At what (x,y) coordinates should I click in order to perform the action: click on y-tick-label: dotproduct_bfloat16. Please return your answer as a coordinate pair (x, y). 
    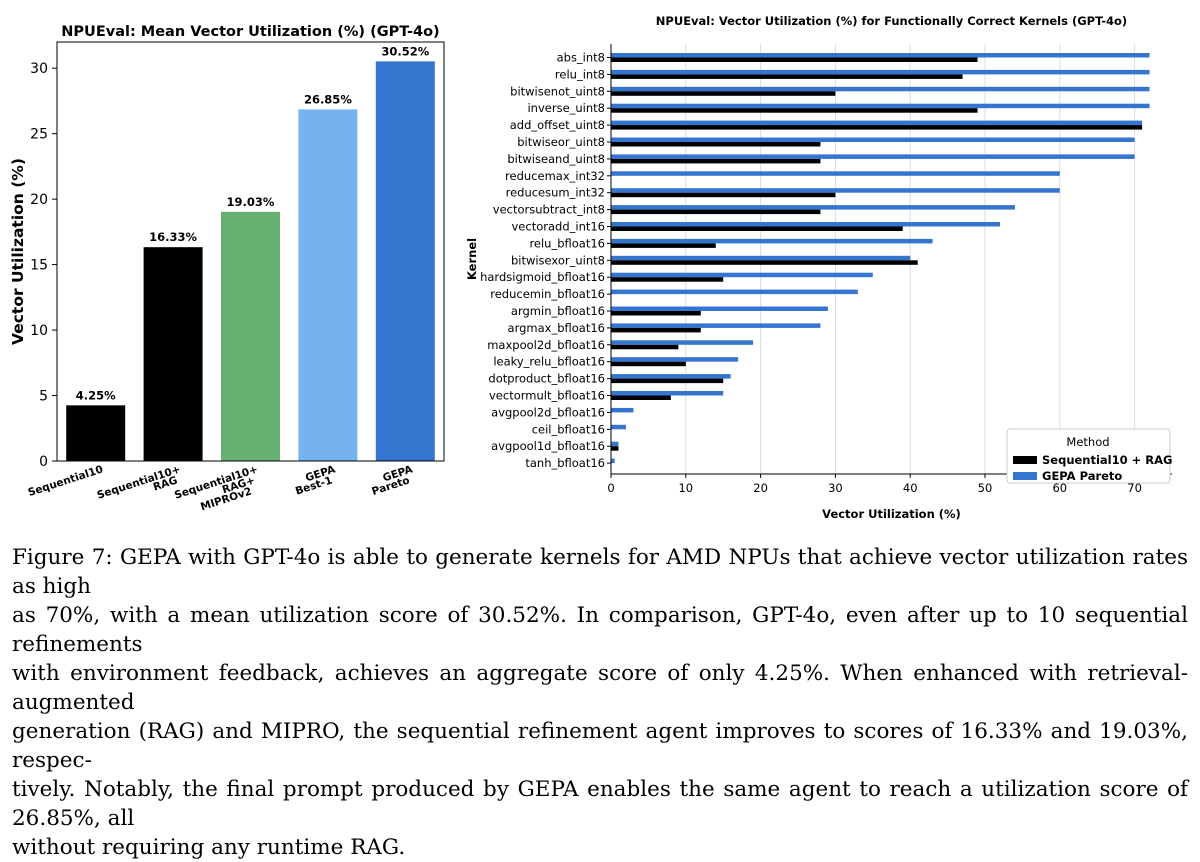
    Looking at the image, I should click on (546, 379).